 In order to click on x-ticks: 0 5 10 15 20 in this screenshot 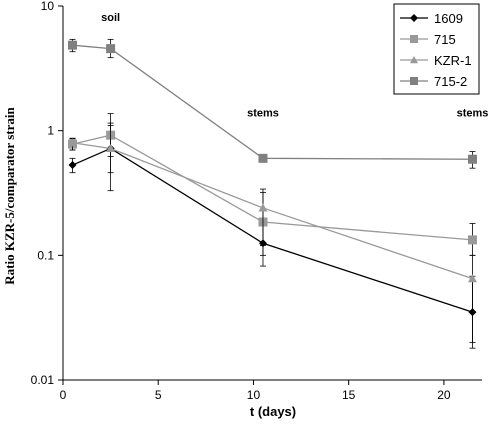, I will do `click(255, 391)`.